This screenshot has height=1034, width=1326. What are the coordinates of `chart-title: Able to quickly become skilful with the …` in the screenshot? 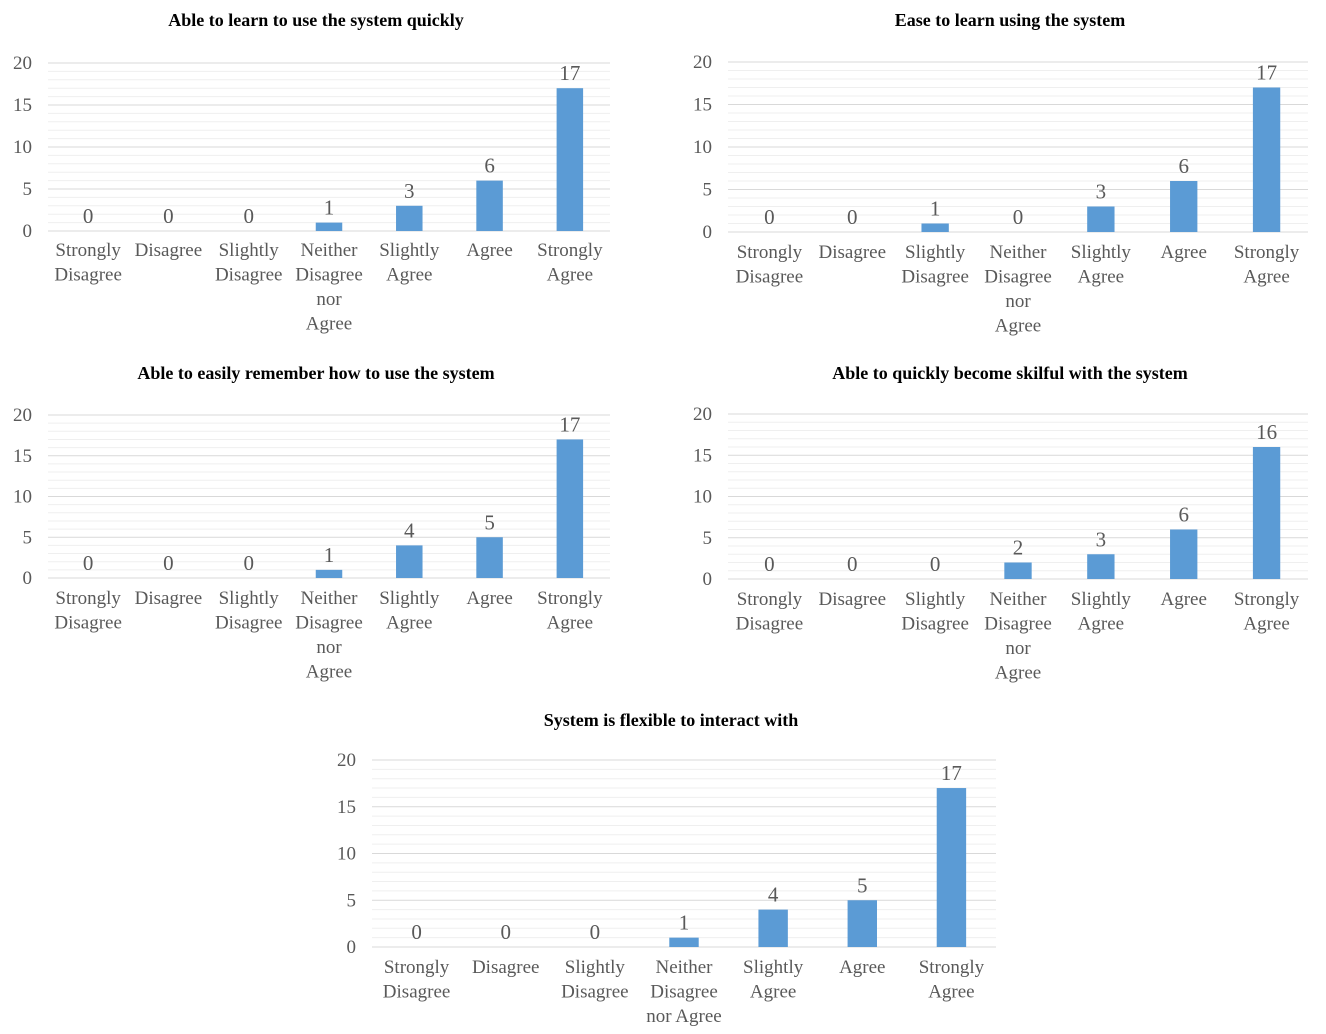 It's located at (1010, 373).